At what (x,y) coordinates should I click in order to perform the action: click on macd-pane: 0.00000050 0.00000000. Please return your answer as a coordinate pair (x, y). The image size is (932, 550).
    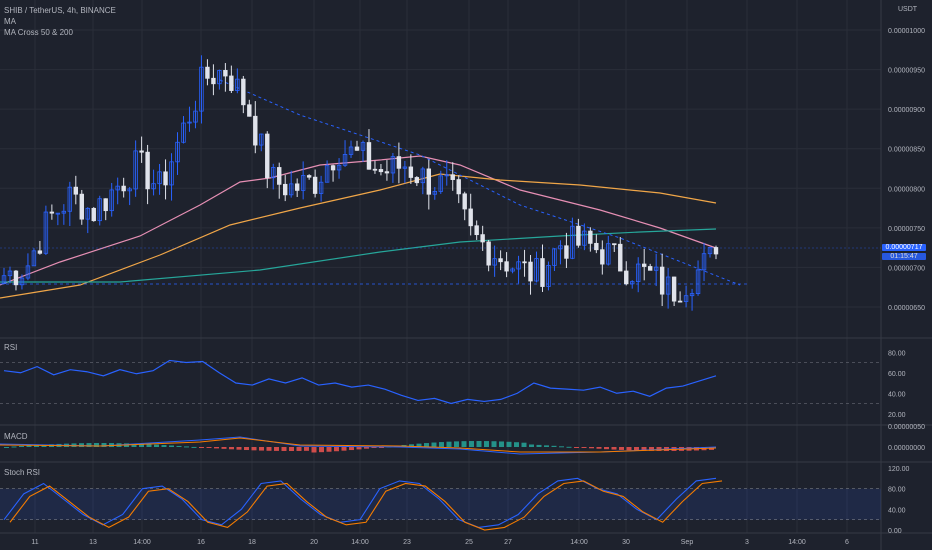
    Looking at the image, I should click on (462, 439).